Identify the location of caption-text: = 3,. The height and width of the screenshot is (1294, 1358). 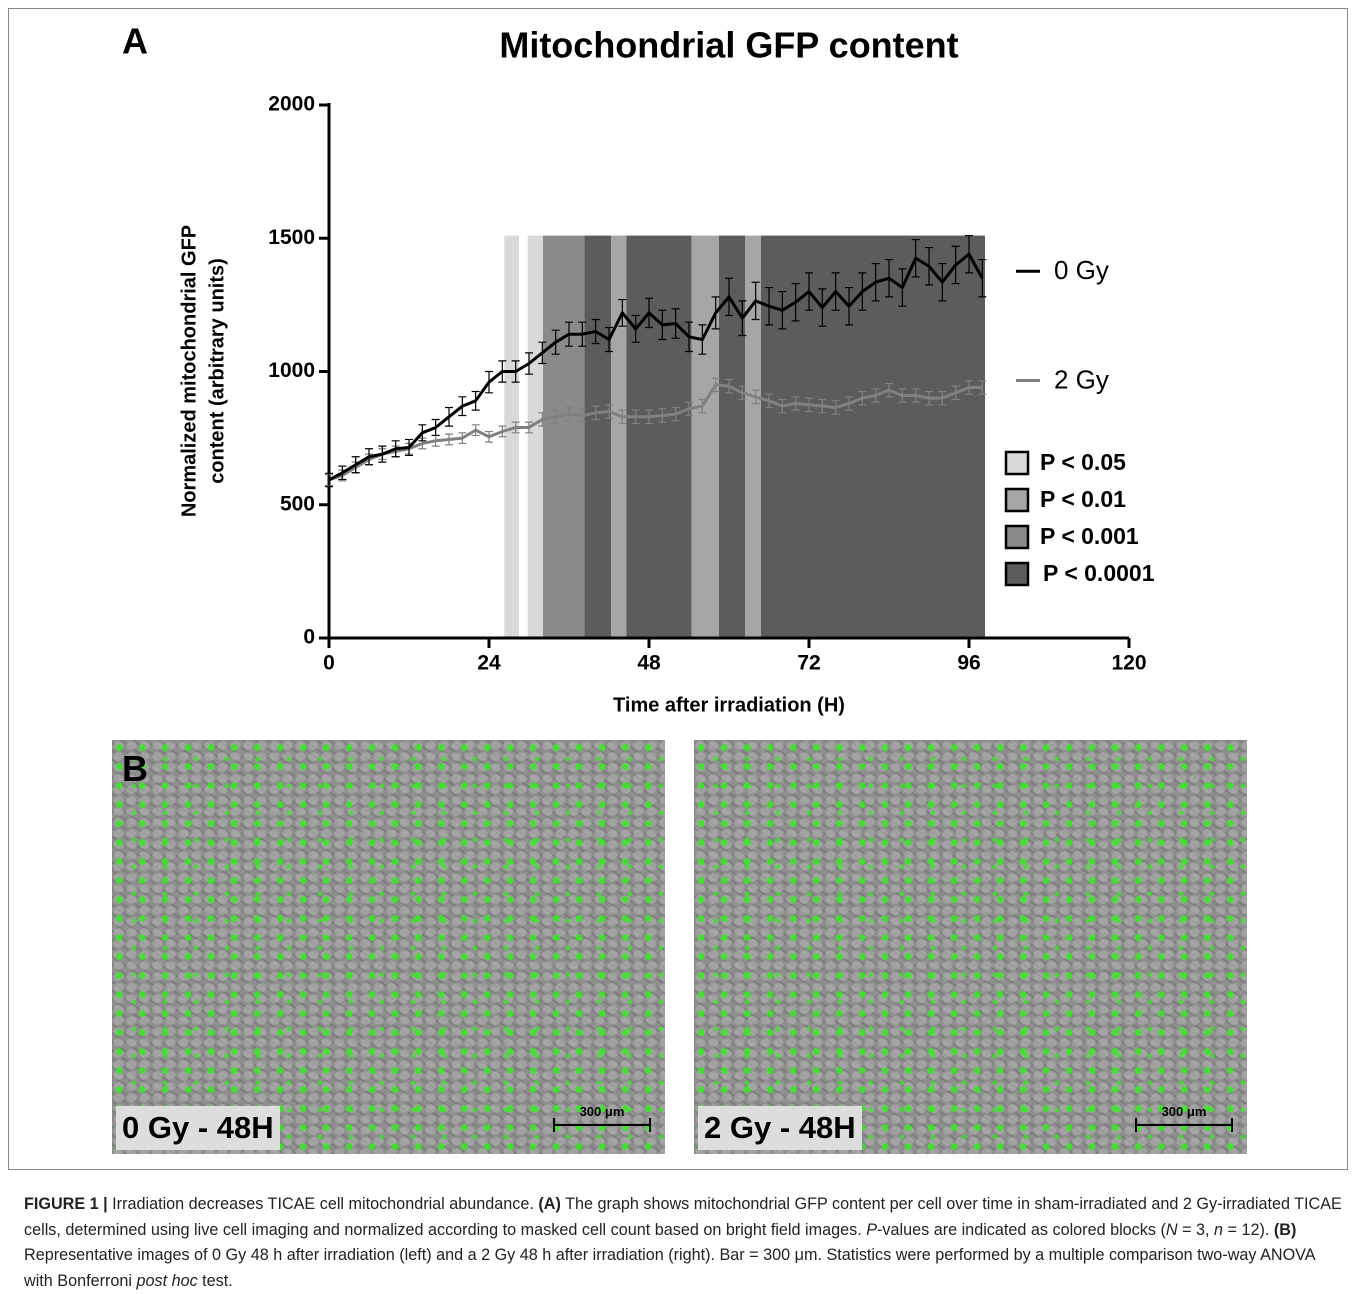
(1195, 1229).